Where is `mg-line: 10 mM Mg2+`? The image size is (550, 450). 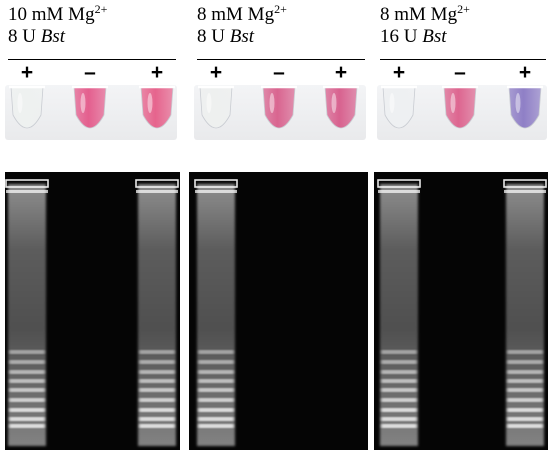 mg-line: 10 mM Mg2+ is located at coordinates (58, 14).